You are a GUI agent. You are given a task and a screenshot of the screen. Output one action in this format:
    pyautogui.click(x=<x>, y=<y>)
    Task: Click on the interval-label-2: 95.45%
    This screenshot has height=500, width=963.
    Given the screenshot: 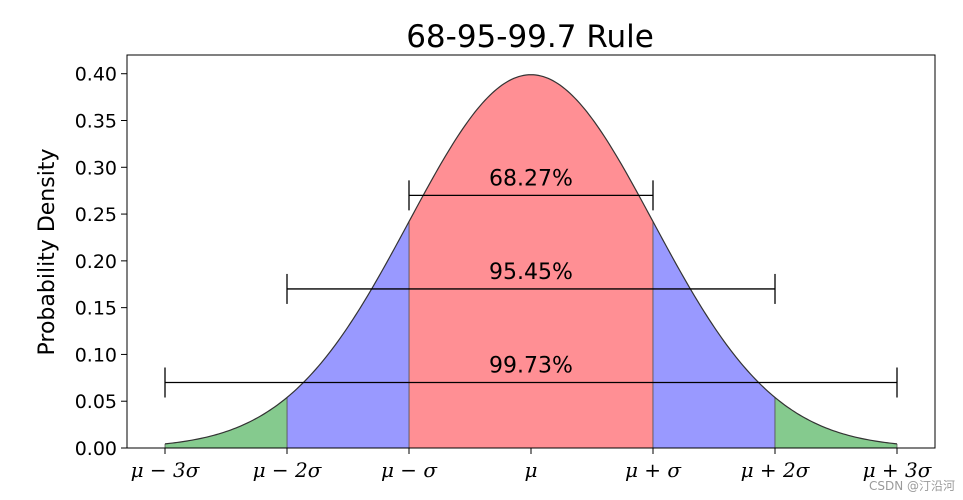 What is the action you would take?
    pyautogui.click(x=531, y=272)
    